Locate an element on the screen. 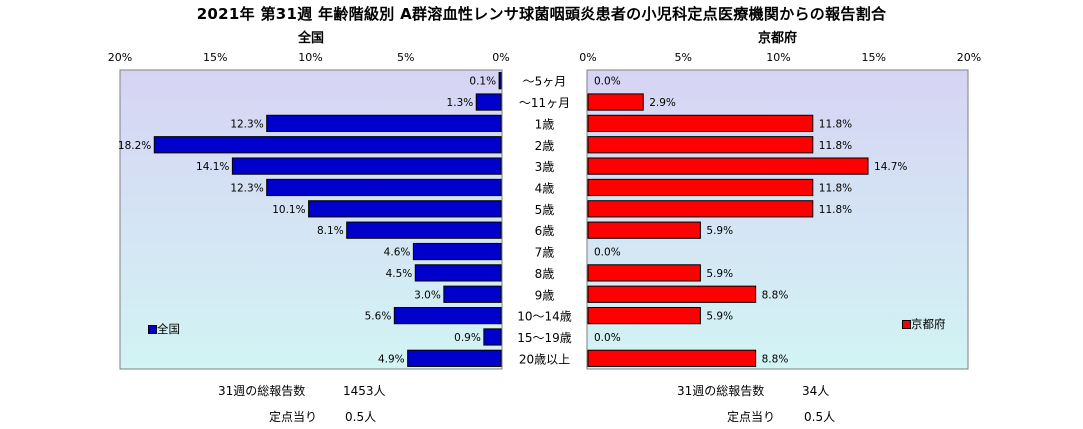 This screenshot has width=1083, height=429. category-label: 6歳 is located at coordinates (545, 231).